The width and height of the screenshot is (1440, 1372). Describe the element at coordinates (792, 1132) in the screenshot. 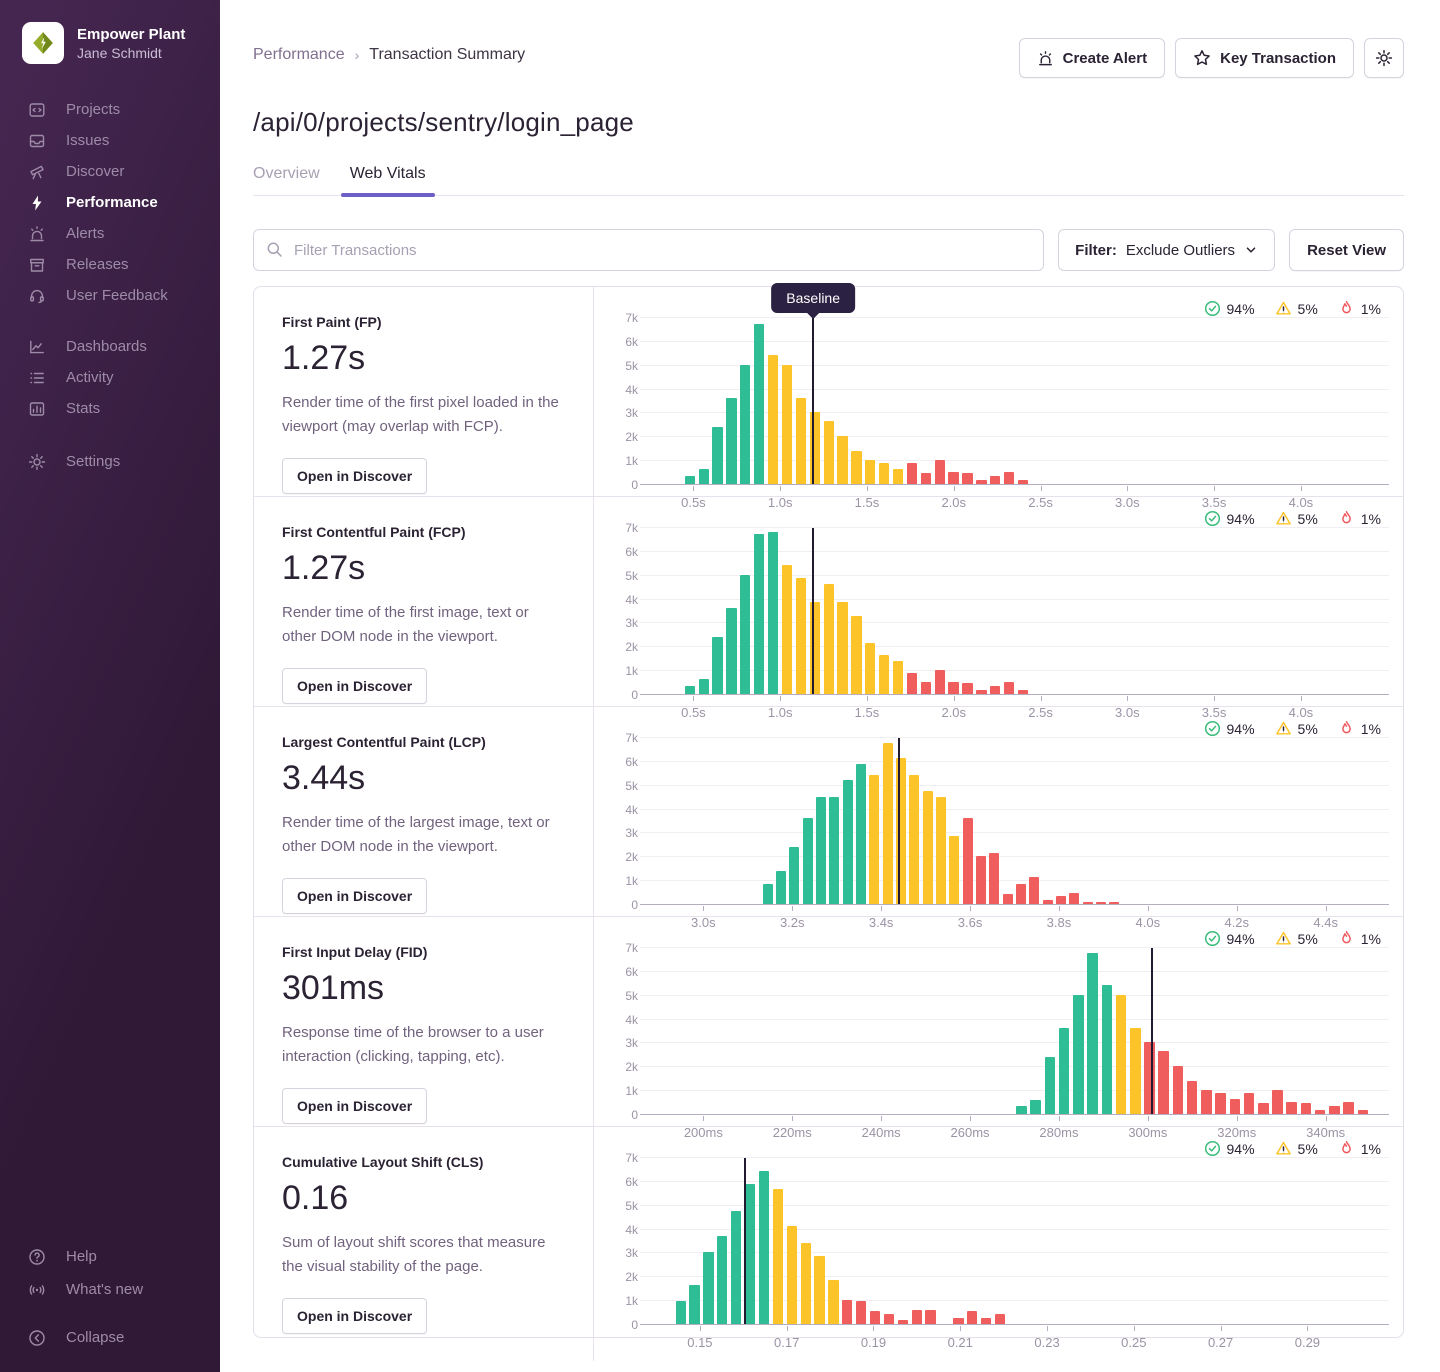

I see `x-axis-label: 220ms` at that location.